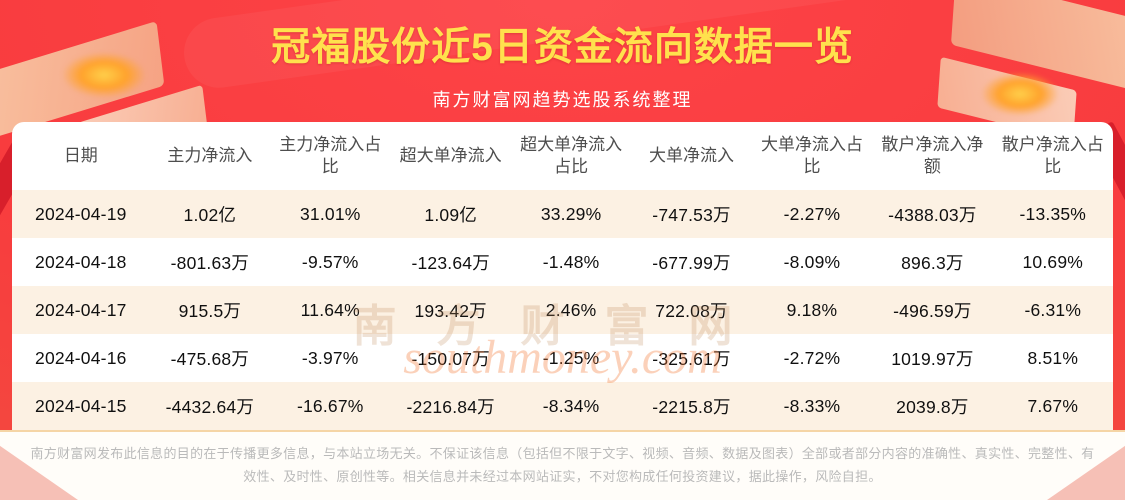 The image size is (1125, 500). What do you see at coordinates (1053, 213) in the screenshot?
I see `cell-retail-net-inflow-ratio: -13.35%` at bounding box center [1053, 213].